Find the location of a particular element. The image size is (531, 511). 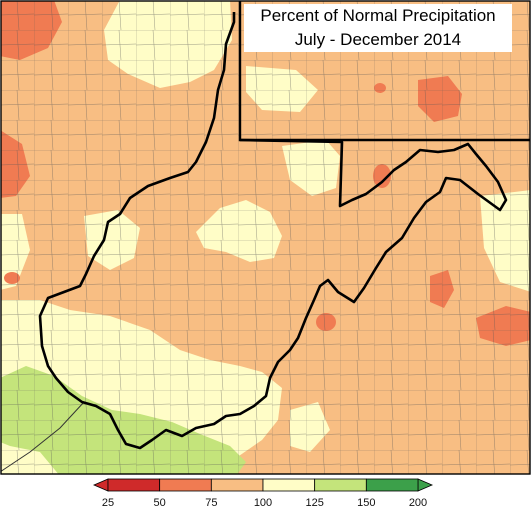

legend-tick-label: 100 is located at coordinates (263, 503).